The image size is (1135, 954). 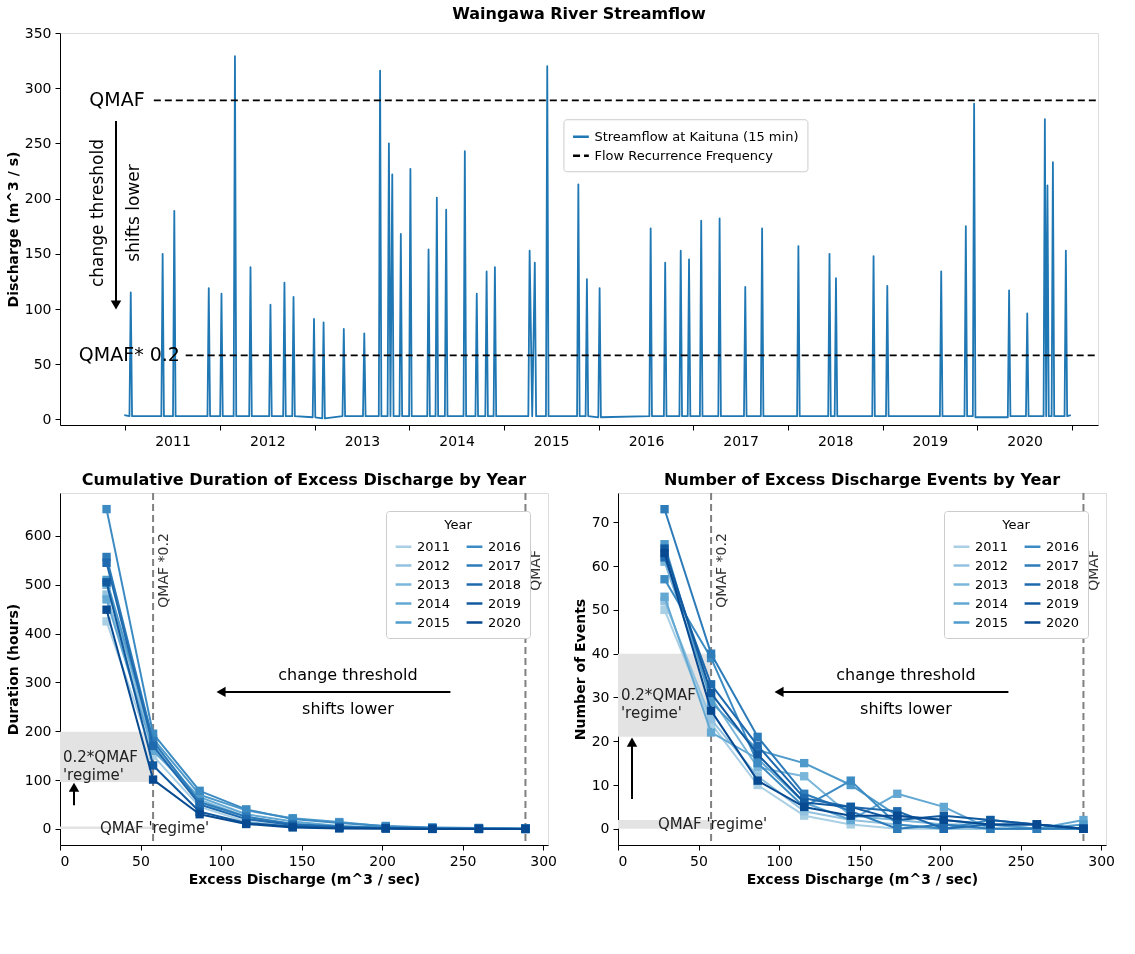 I want to click on x-tick-label: 2019, so click(x=930, y=440).